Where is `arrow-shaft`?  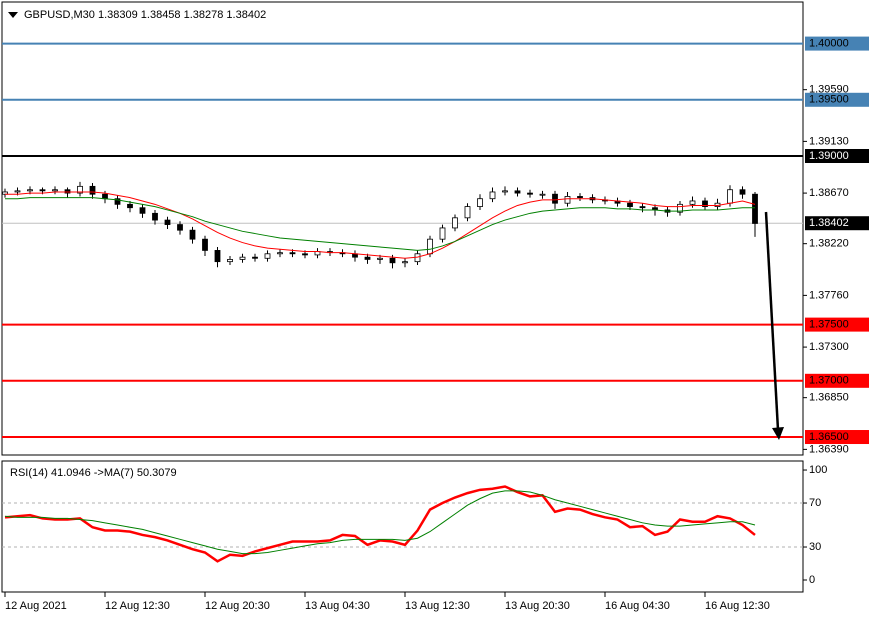
arrow-shaft is located at coordinates (772, 321).